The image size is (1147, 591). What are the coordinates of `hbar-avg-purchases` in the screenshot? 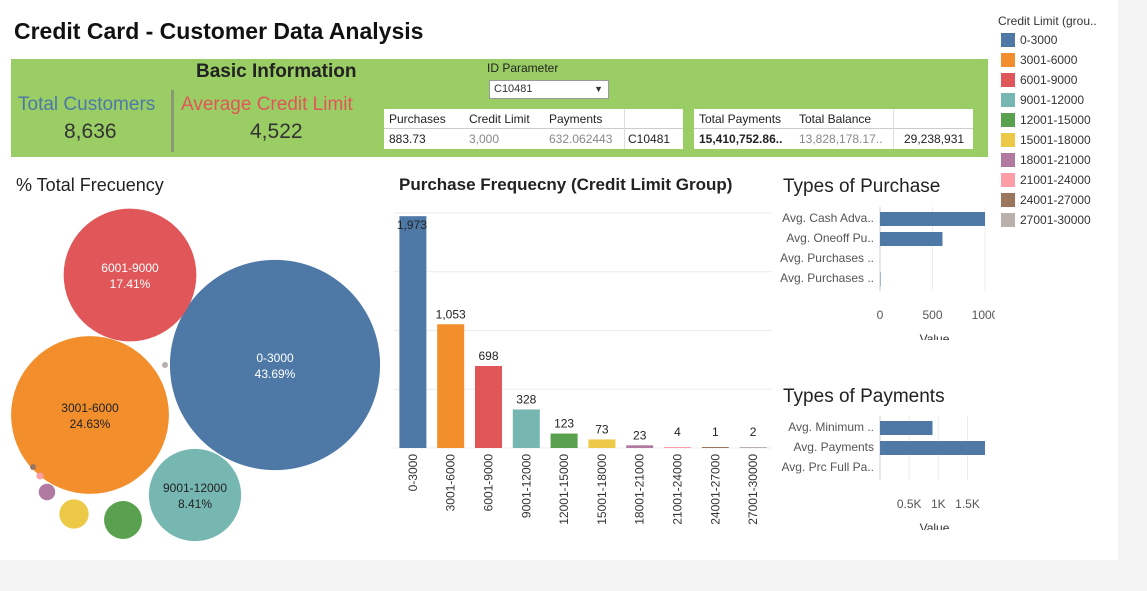 It's located at (880, 279).